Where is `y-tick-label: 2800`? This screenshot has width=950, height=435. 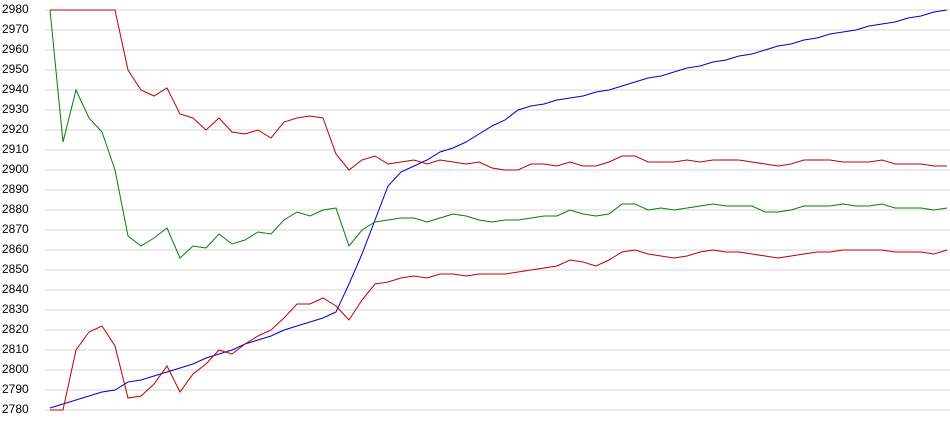 y-tick-label: 2800 is located at coordinates (15, 369).